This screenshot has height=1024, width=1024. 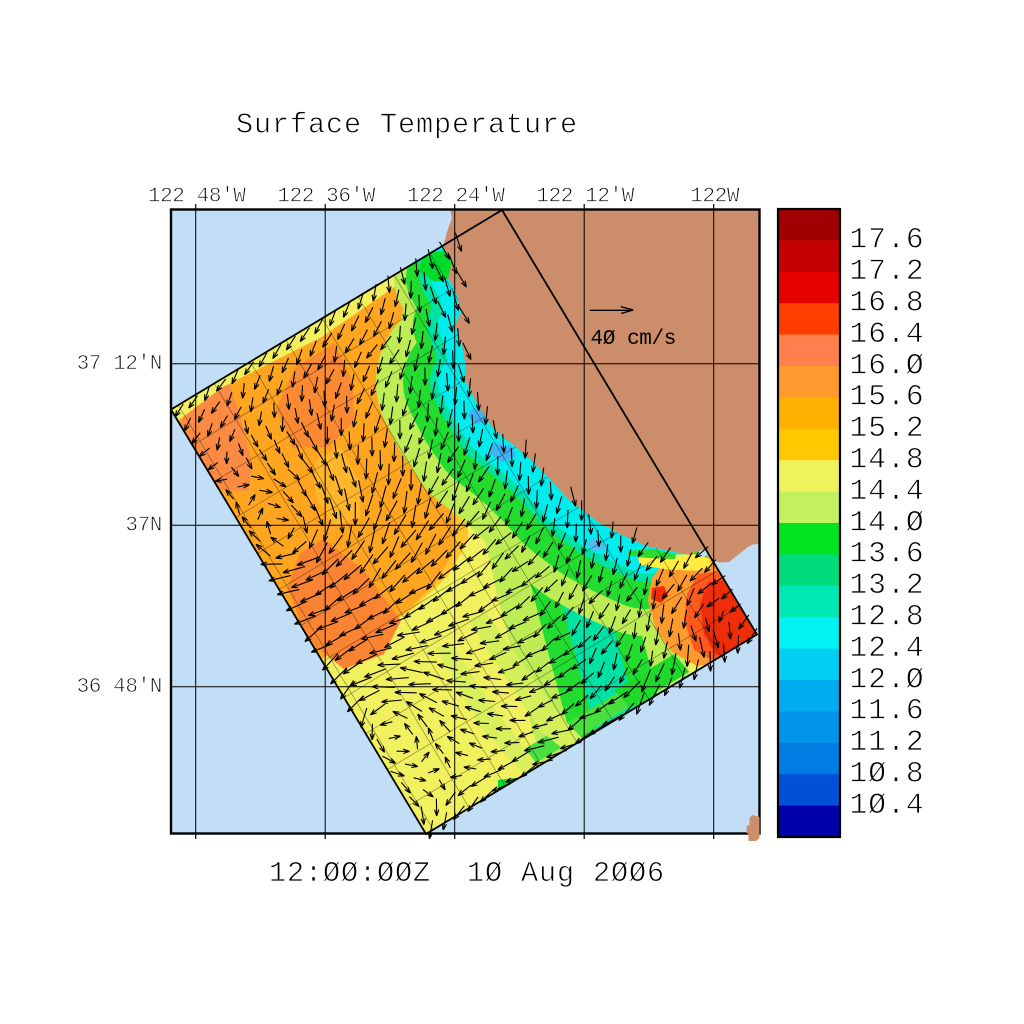 I want to click on svg-text: 122 12ʹW, so click(x=585, y=197).